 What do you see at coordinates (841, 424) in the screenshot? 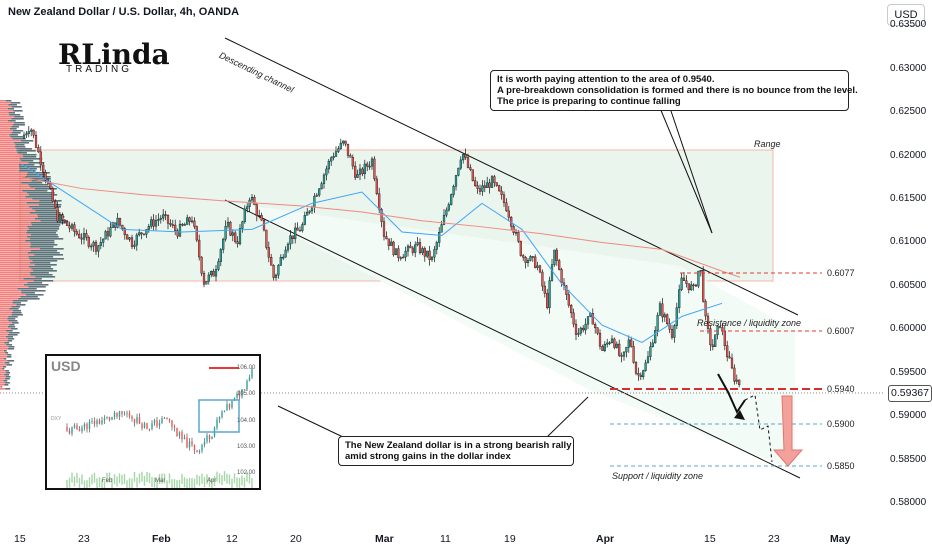
I see `level-label: 0.5900` at bounding box center [841, 424].